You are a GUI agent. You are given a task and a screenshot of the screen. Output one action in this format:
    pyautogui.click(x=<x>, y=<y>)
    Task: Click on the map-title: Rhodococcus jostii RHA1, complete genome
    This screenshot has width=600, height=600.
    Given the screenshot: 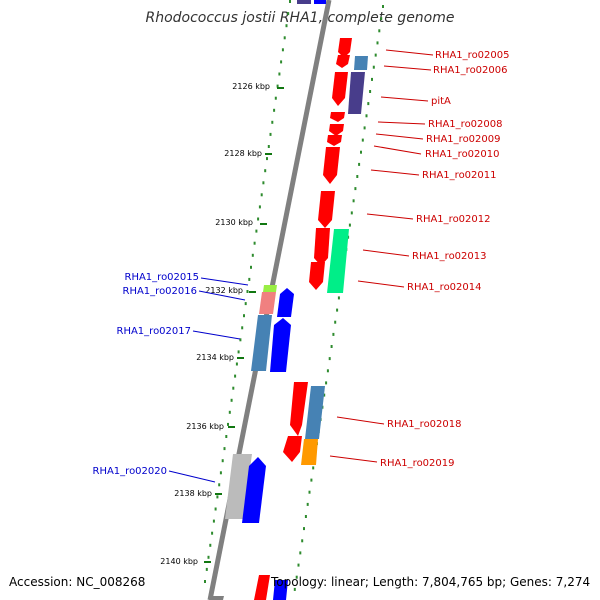 What is the action you would take?
    pyautogui.click(x=300, y=18)
    